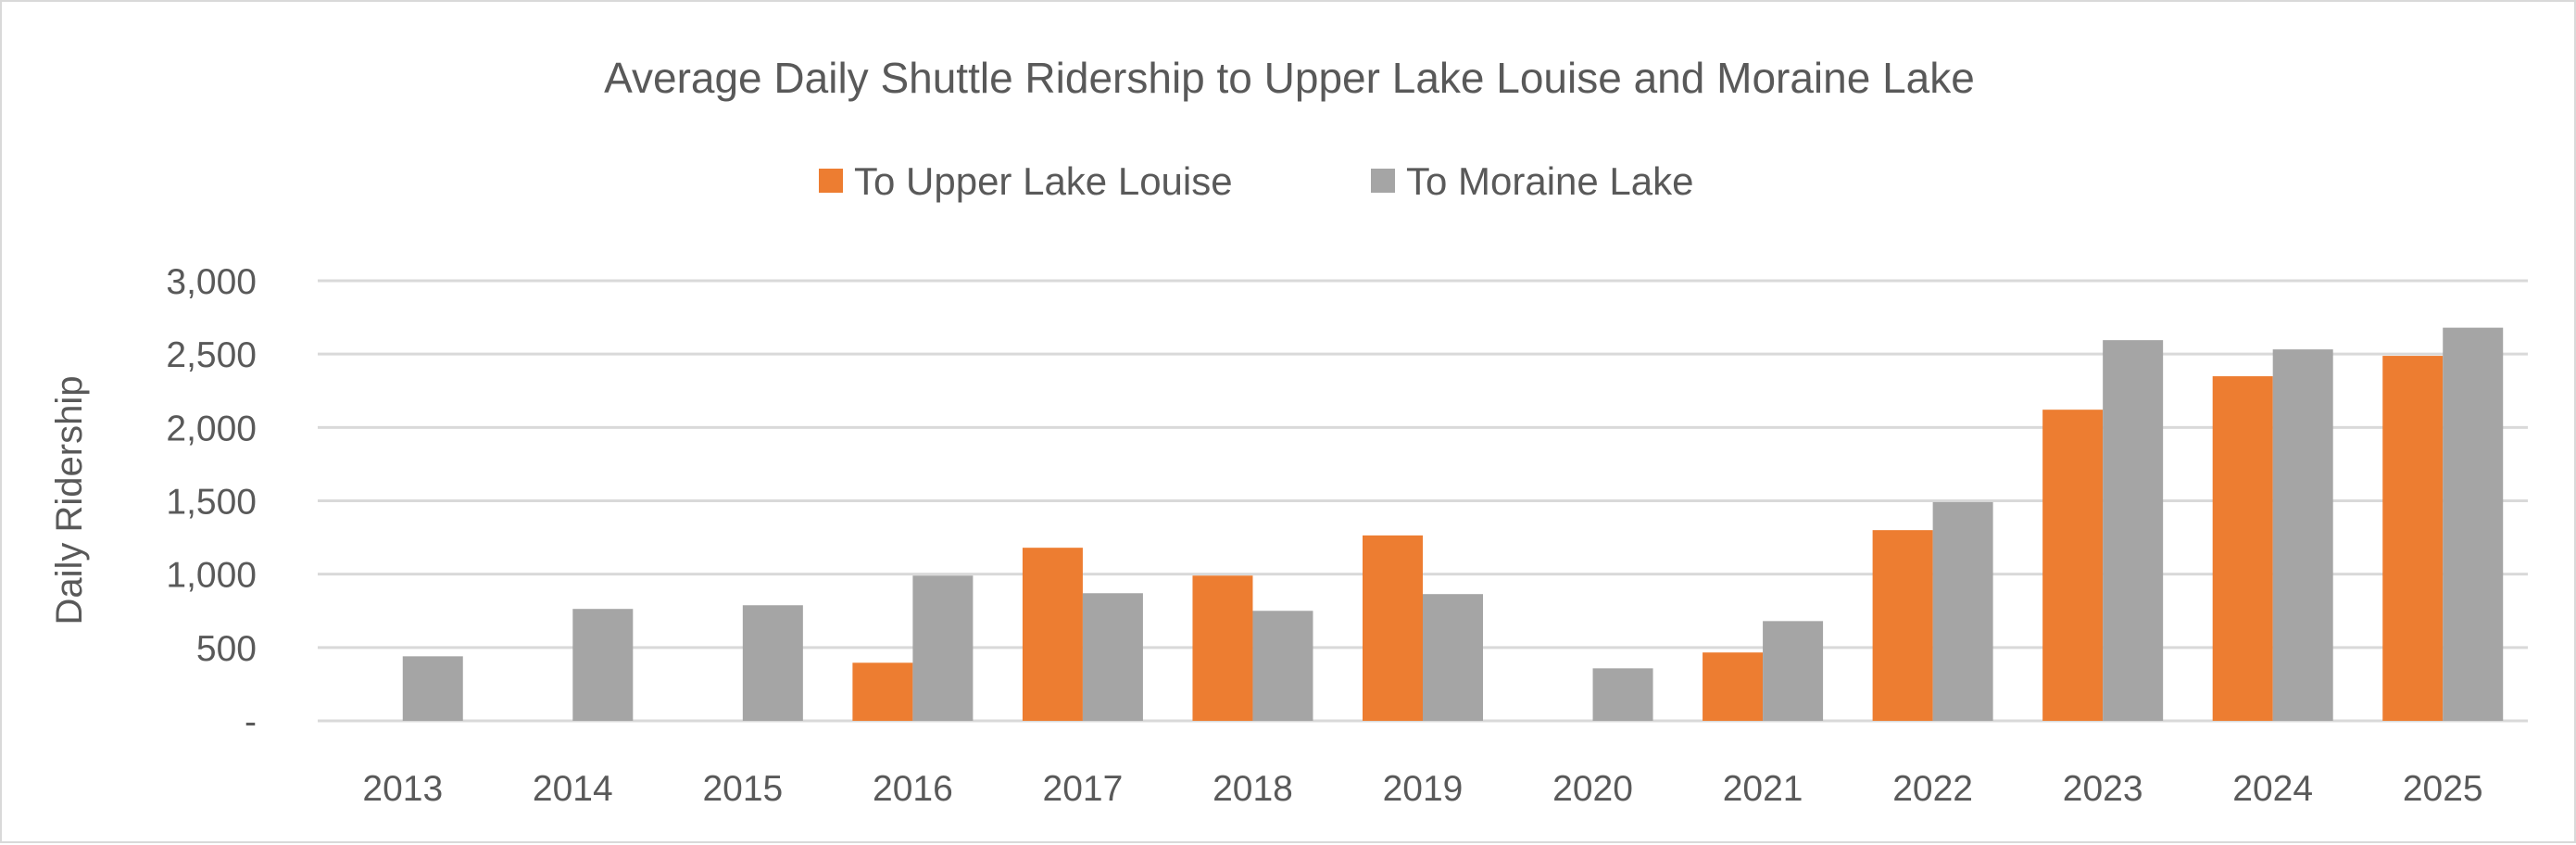  I want to click on bar-moraine-lake-2017, so click(1112, 657).